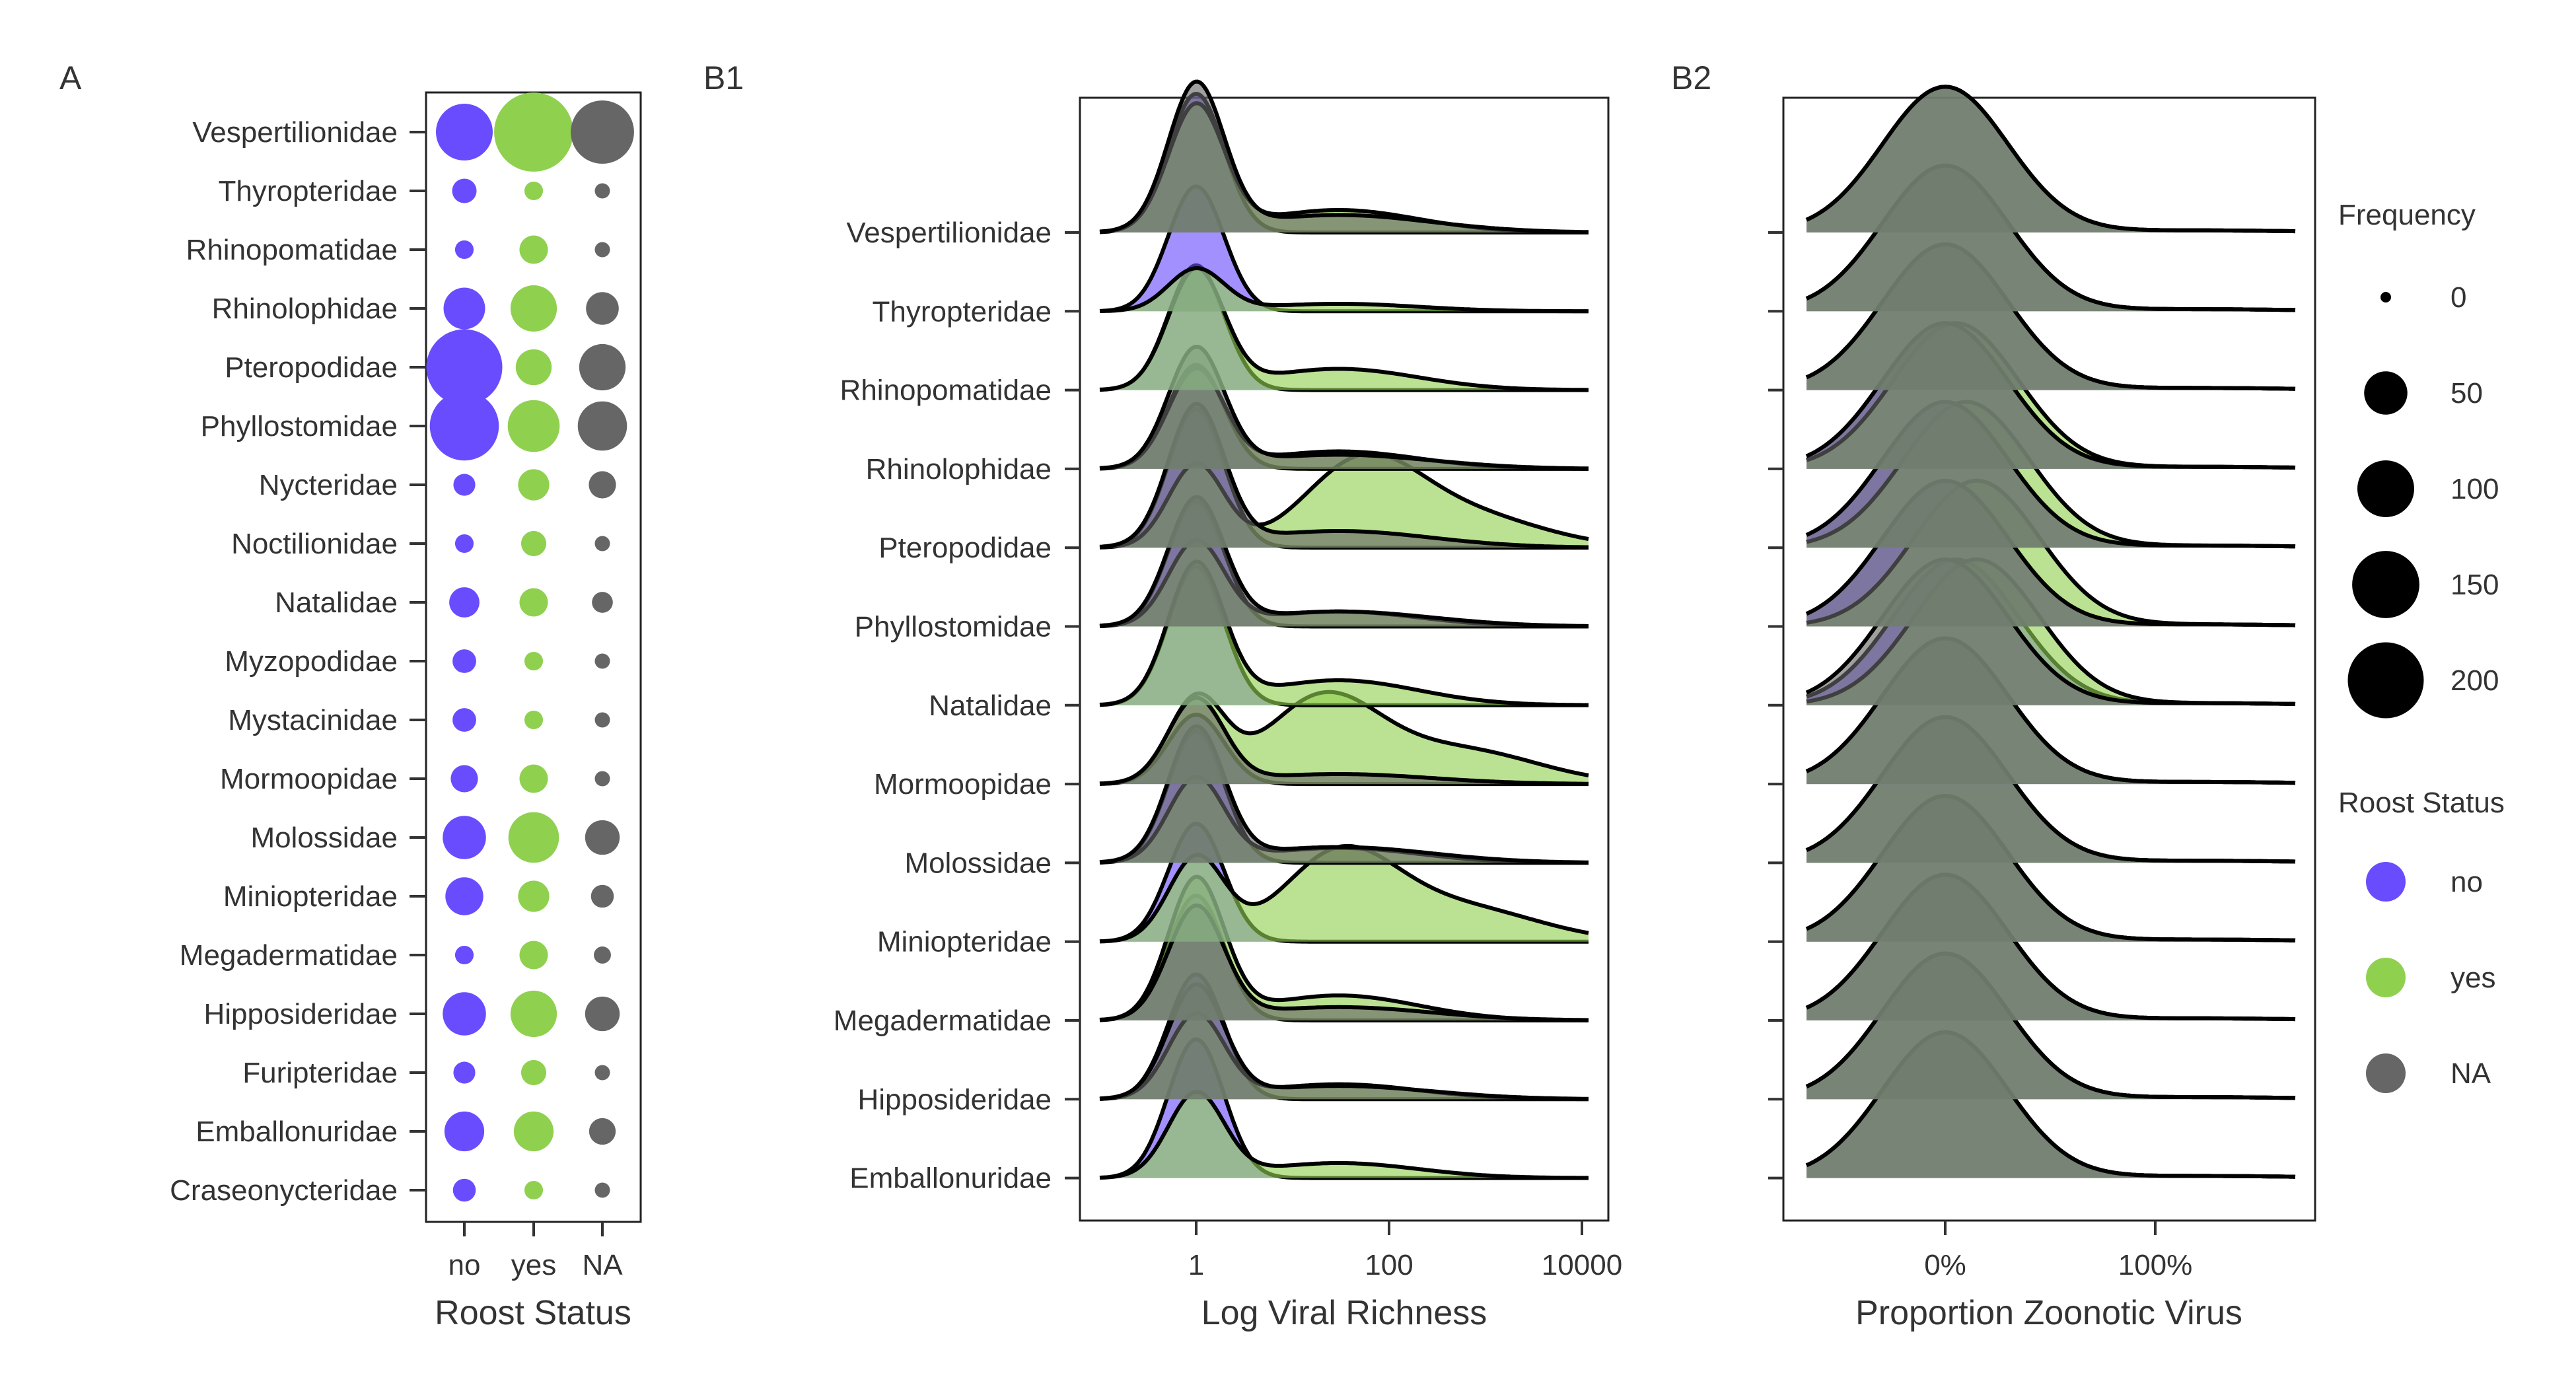  I want to click on ridge-line-na, so click(1344, 156).